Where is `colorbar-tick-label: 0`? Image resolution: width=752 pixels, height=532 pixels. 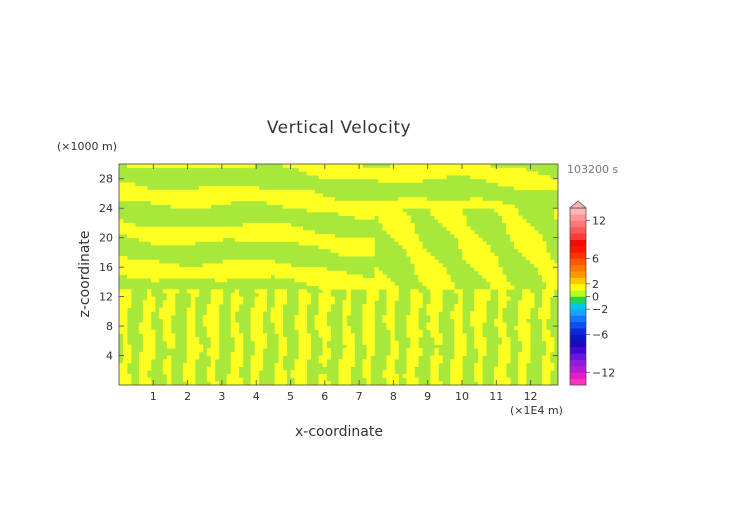 colorbar-tick-label: 0 is located at coordinates (595, 297).